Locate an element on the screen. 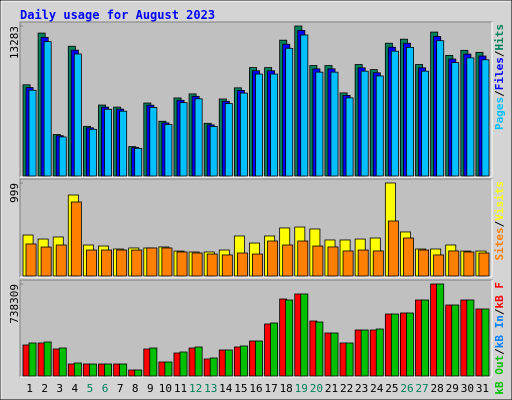  x-tick-label: 3 is located at coordinates (59, 388).